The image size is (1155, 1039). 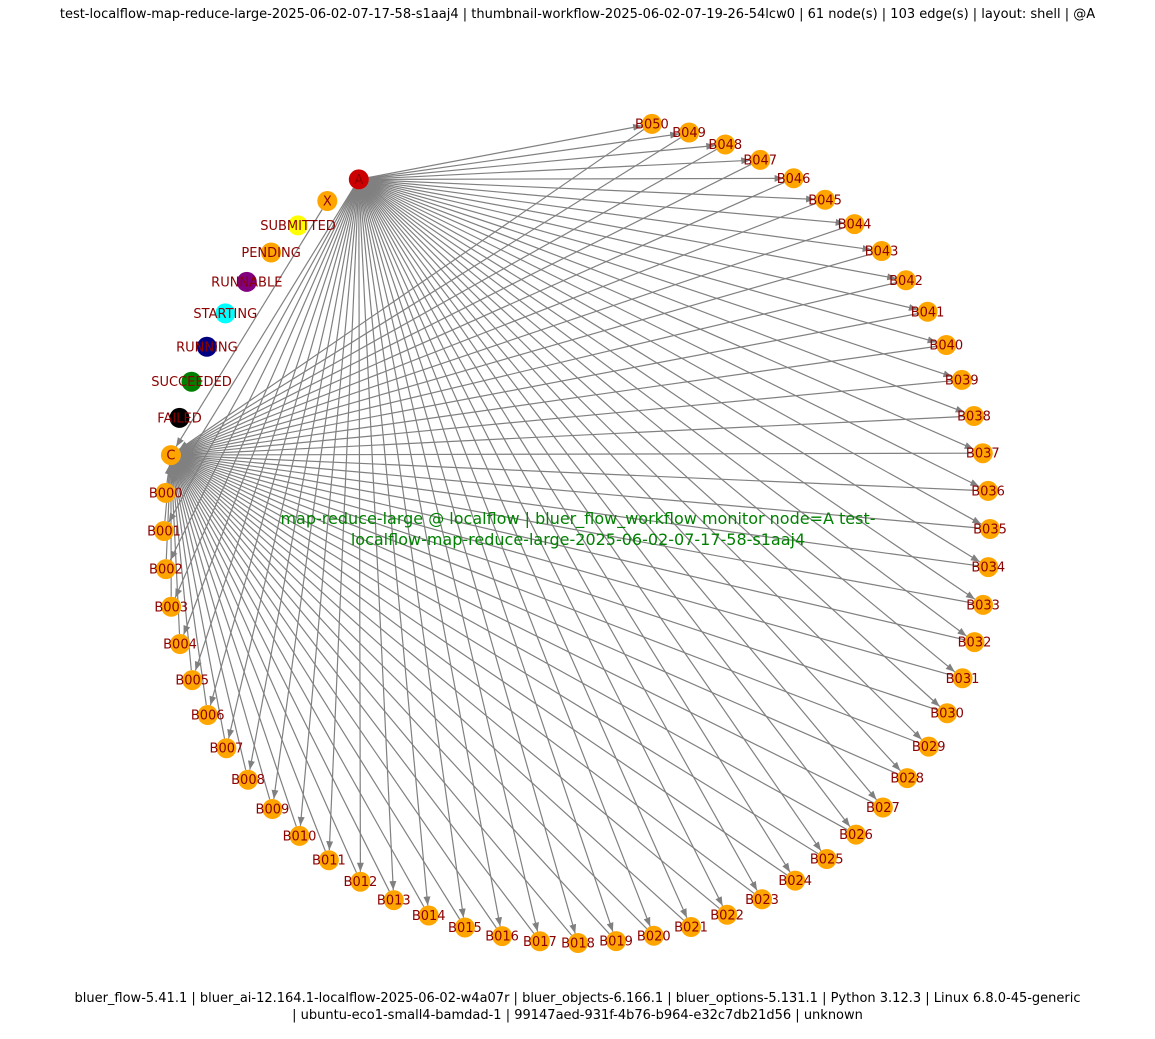 What do you see at coordinates (825, 199) in the screenshot?
I see `node-B045` at bounding box center [825, 199].